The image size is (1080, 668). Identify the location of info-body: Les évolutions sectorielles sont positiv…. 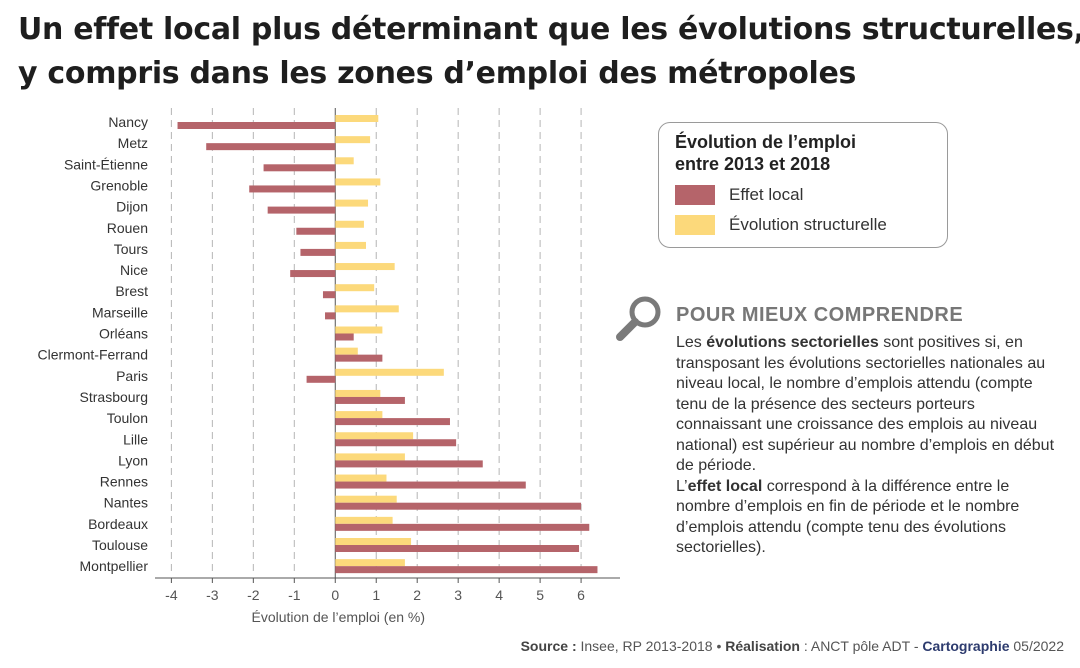
(866, 446).